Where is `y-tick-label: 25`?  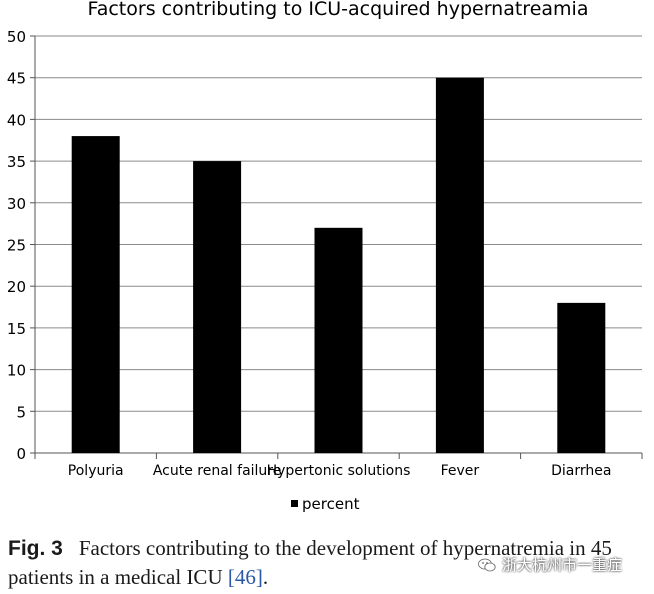
y-tick-label: 25 is located at coordinates (16, 246).